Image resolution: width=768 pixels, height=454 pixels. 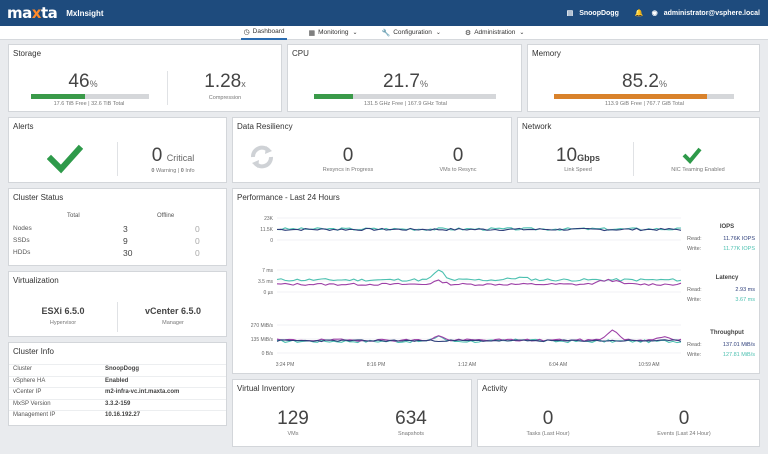 What do you see at coordinates (348, 155) in the screenshot?
I see `resyncs-count: 0` at bounding box center [348, 155].